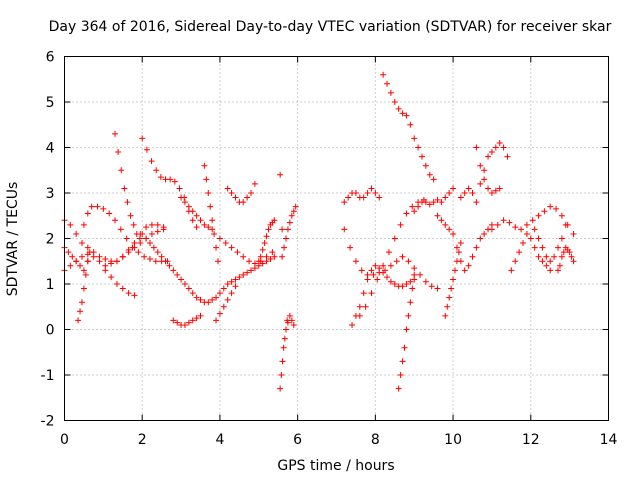  What do you see at coordinates (219, 440) in the screenshot?
I see `x-tick-label: 4` at bounding box center [219, 440].